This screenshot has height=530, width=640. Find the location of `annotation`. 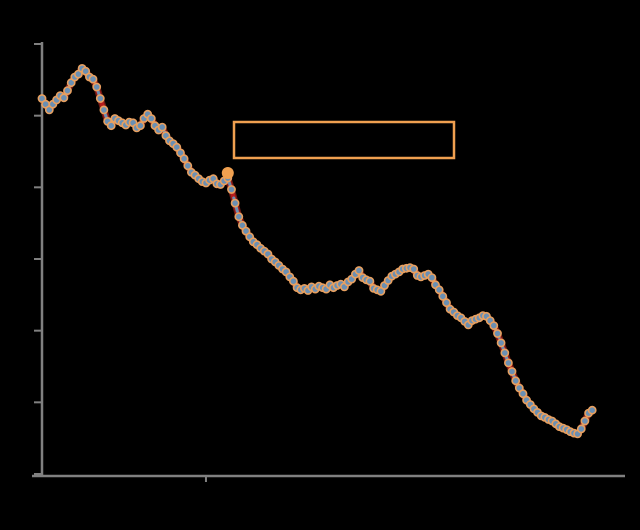

annotation is located at coordinates (344, 140).